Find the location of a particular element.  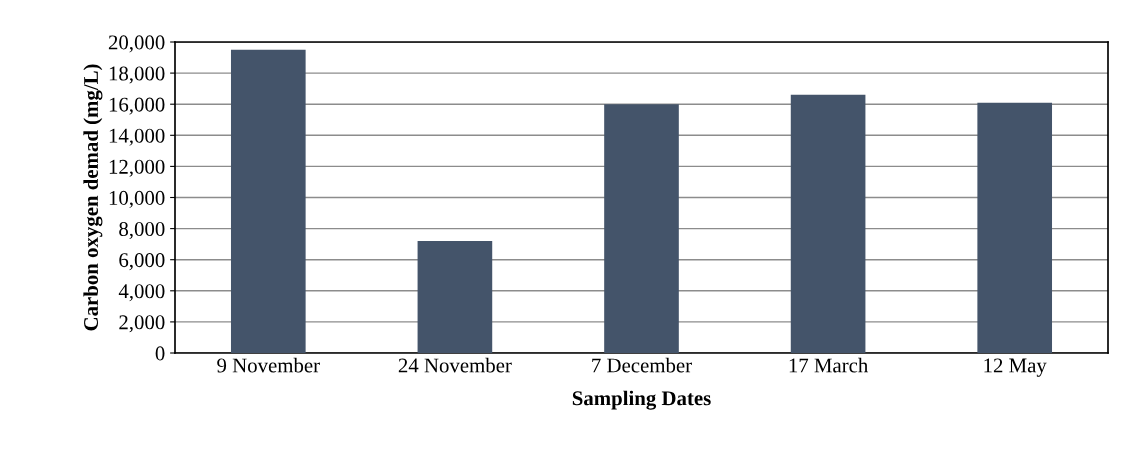

y-tick-label: 4,000 is located at coordinates (141, 293).